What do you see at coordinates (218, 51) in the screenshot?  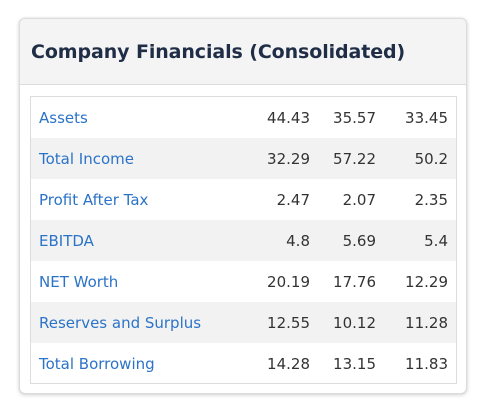 I see `card-title: Company Financials (Consolidated)` at bounding box center [218, 51].